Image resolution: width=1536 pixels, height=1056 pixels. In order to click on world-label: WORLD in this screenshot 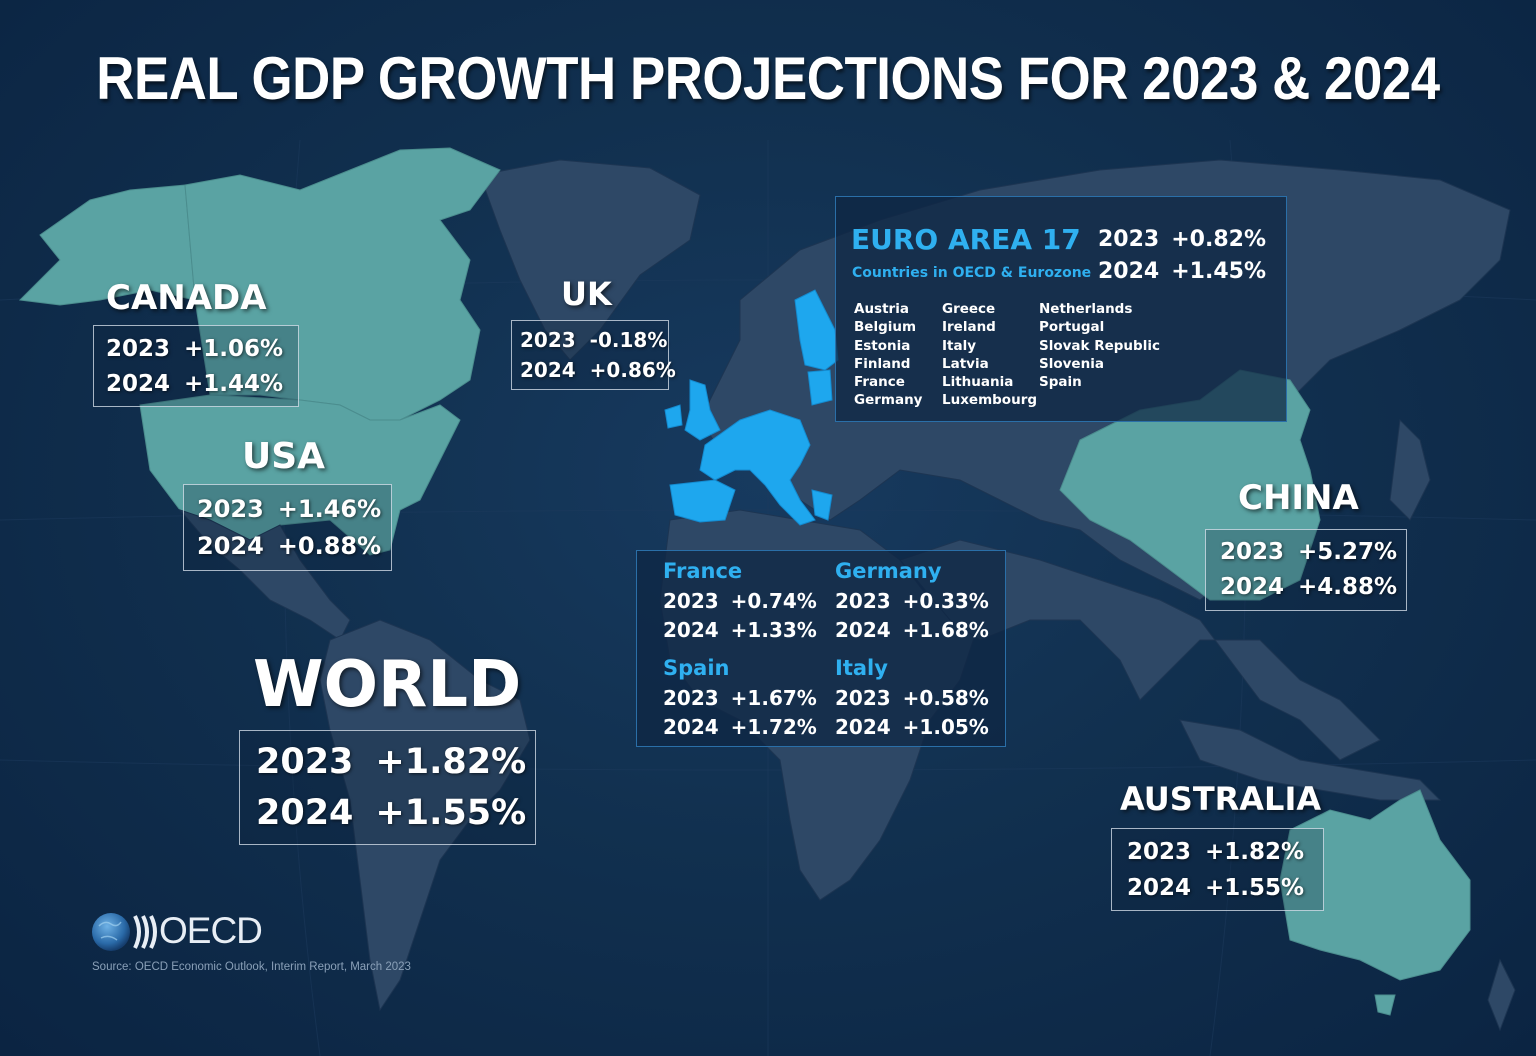, I will do `click(387, 685)`.